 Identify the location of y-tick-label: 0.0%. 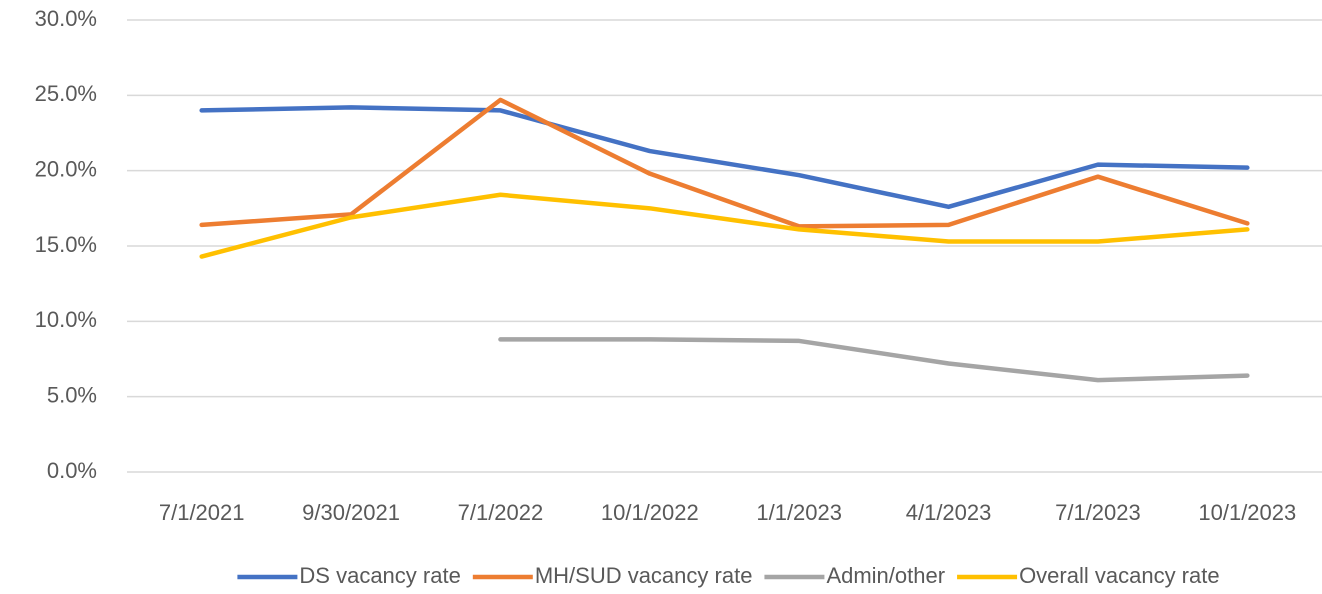
(72, 470).